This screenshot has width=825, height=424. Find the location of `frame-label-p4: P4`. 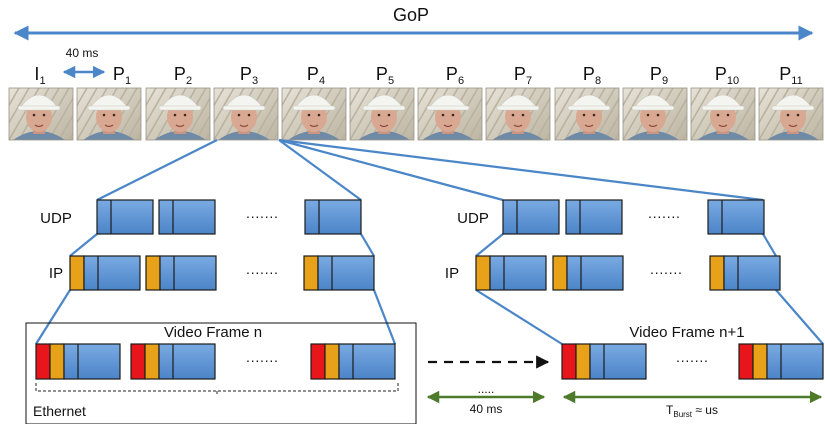

frame-label-p4: P4 is located at coordinates (316, 75).